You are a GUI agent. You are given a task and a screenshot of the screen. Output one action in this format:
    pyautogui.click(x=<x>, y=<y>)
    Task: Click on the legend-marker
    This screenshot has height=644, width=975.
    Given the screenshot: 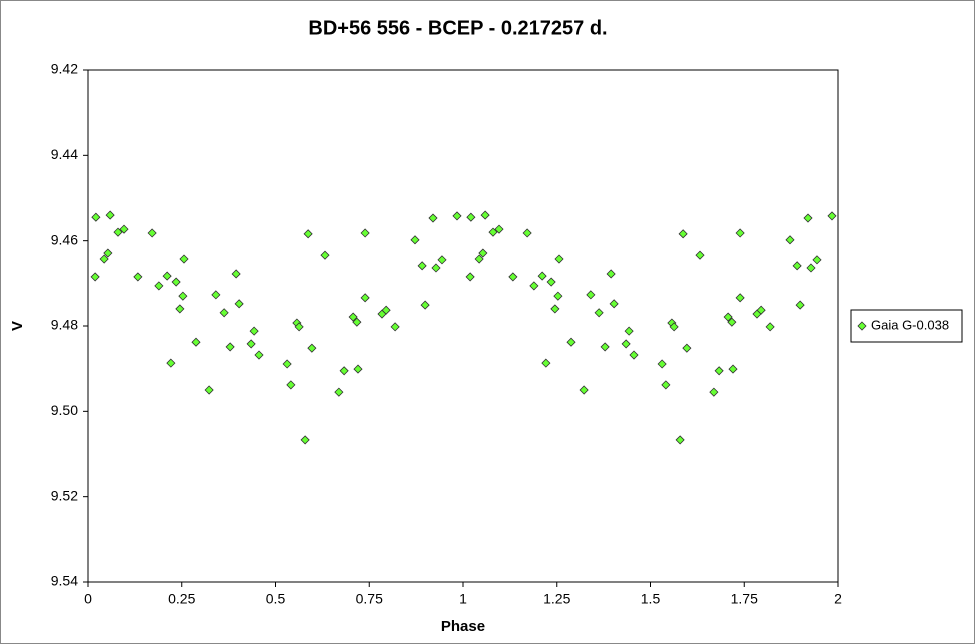 What is the action you would take?
    pyautogui.click(x=862, y=326)
    